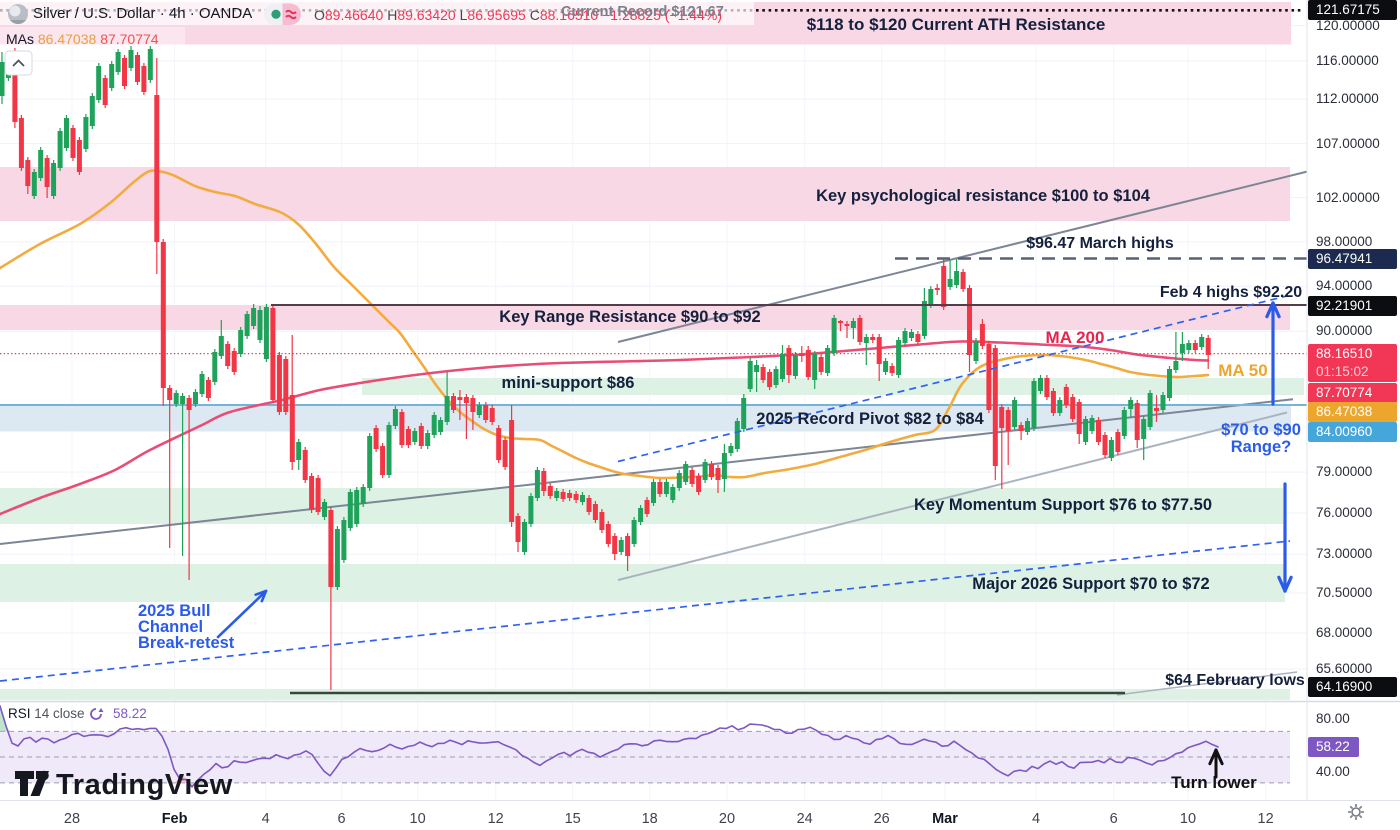  Describe the element at coordinates (144, 785) in the screenshot. I see `svg-text: TradingView` at that location.